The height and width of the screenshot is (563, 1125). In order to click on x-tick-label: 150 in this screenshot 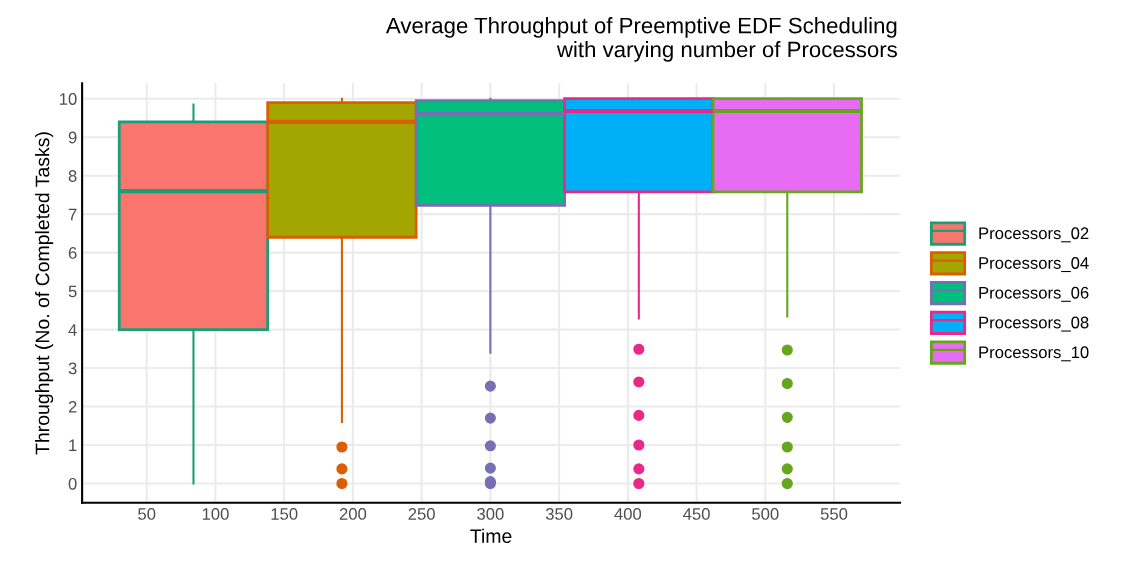, I will do `click(284, 514)`.